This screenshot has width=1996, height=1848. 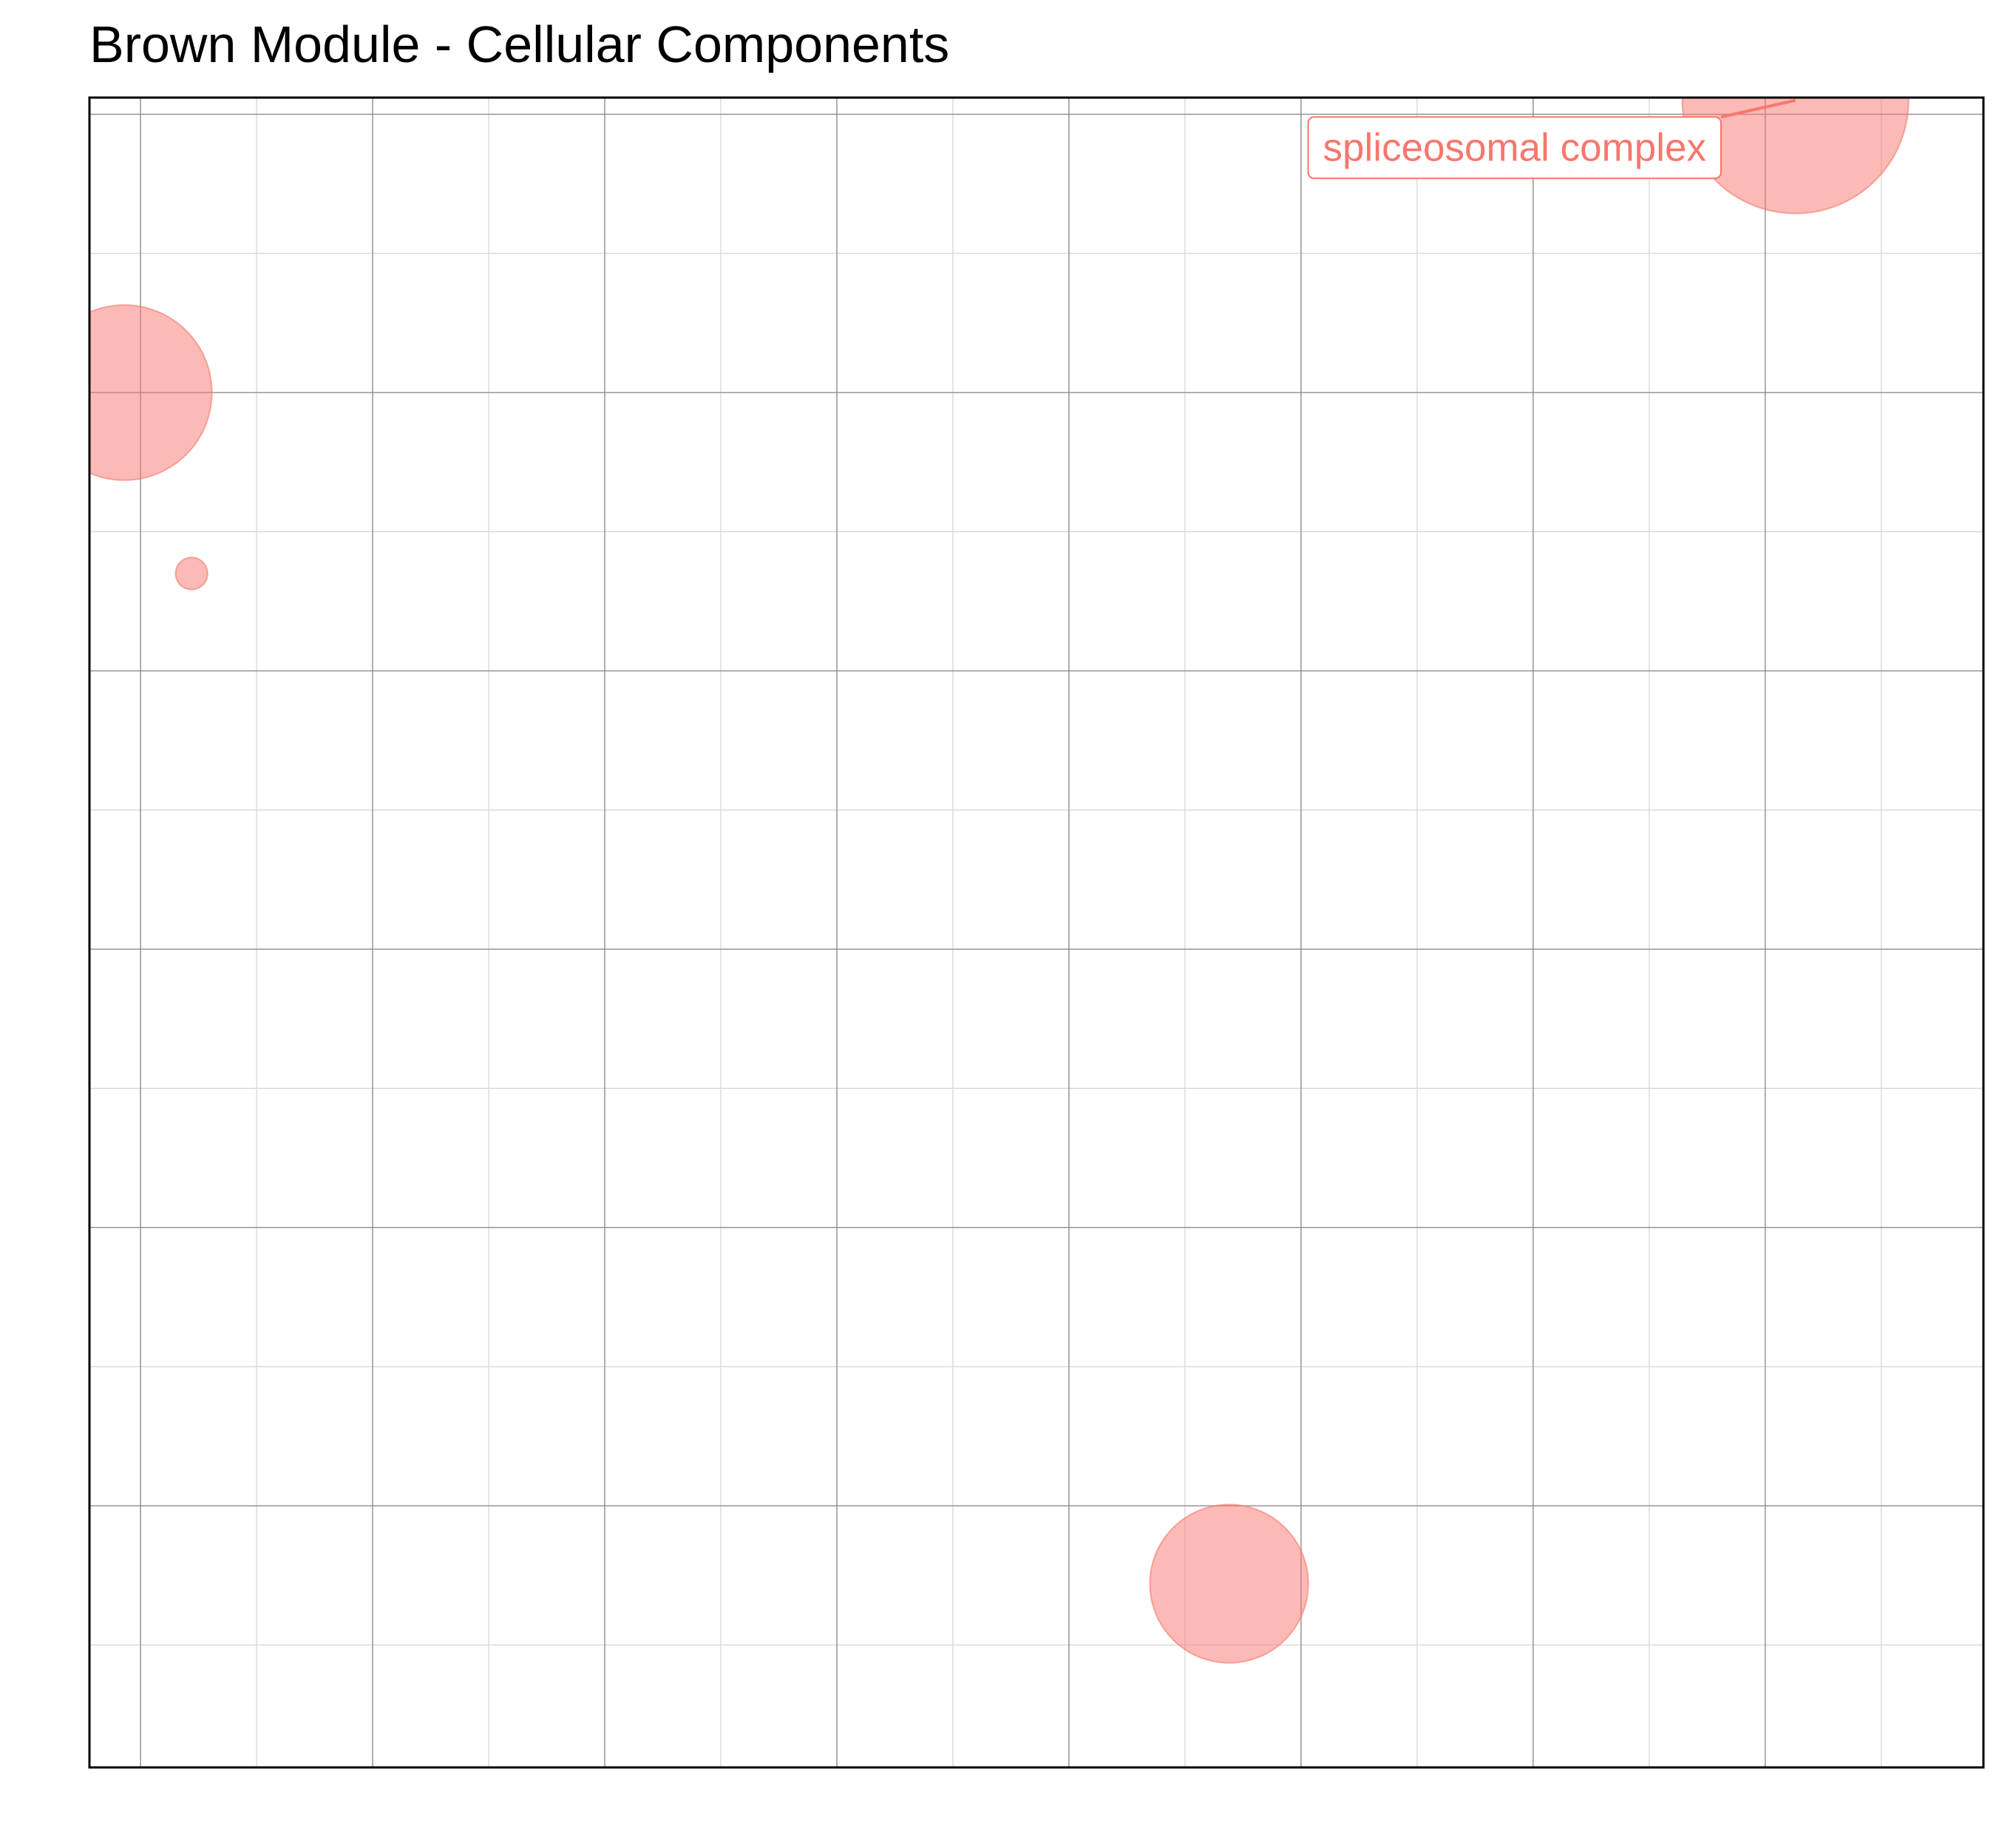 I want to click on point-label: spliceosomal complex, so click(x=1551, y=139).